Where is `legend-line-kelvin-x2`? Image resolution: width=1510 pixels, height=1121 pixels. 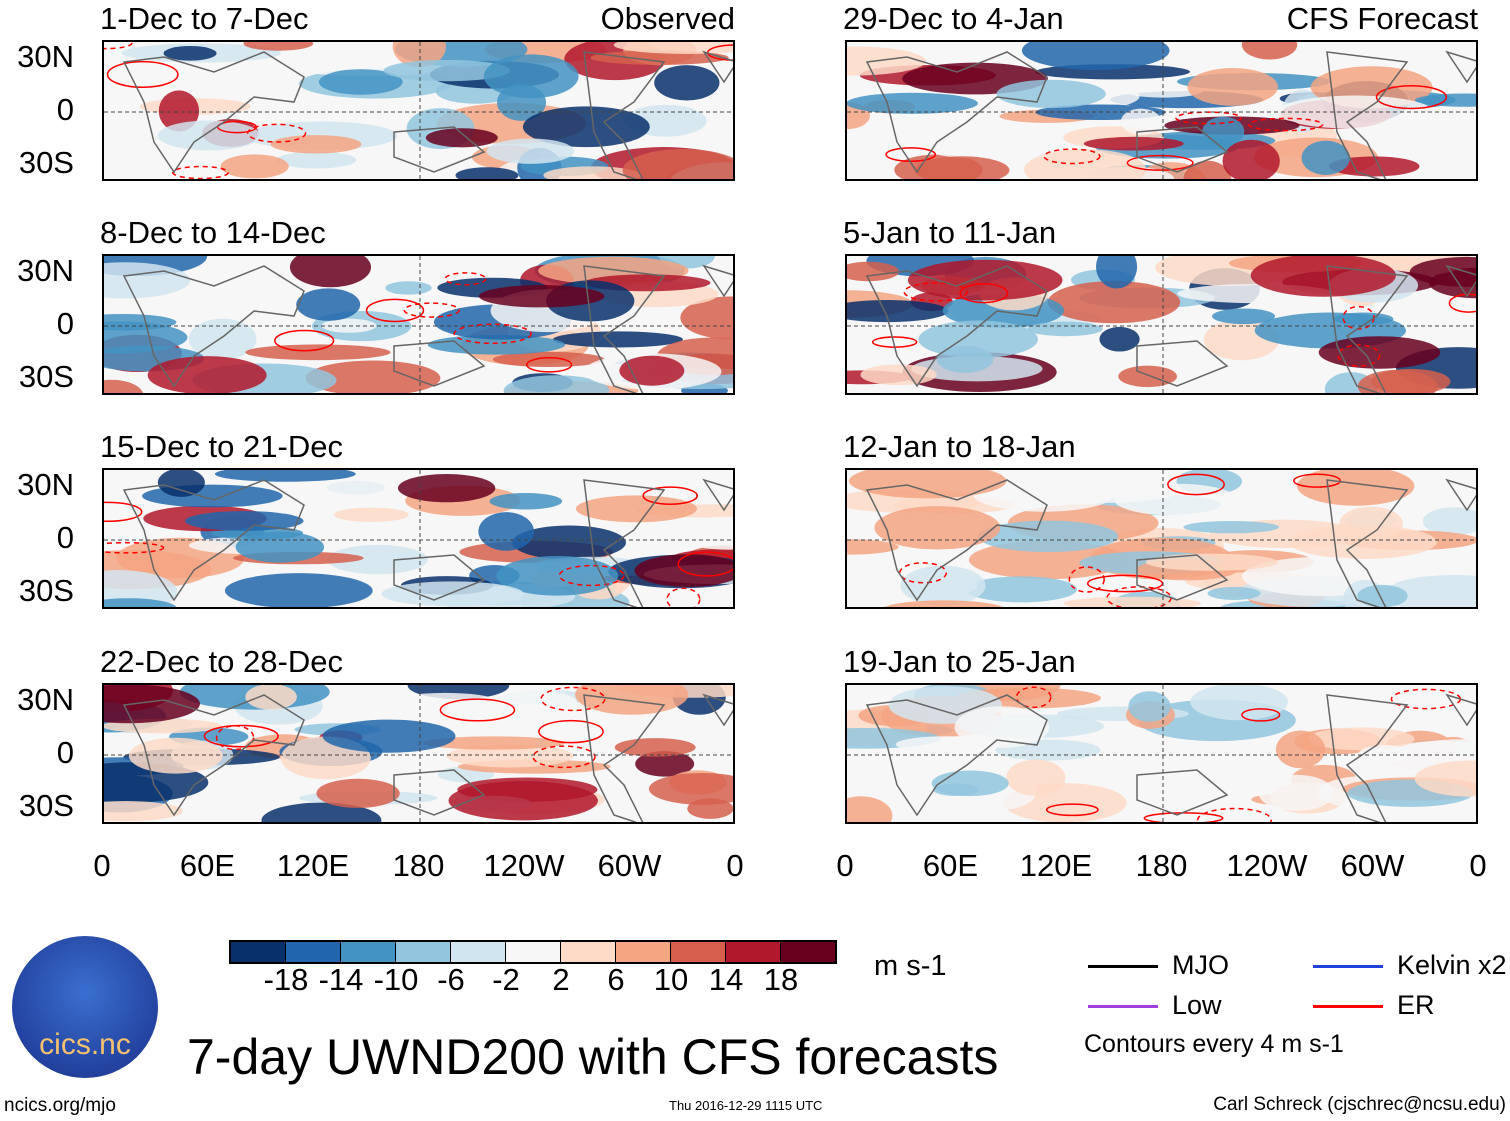 legend-line-kelvin-x2 is located at coordinates (1348, 966).